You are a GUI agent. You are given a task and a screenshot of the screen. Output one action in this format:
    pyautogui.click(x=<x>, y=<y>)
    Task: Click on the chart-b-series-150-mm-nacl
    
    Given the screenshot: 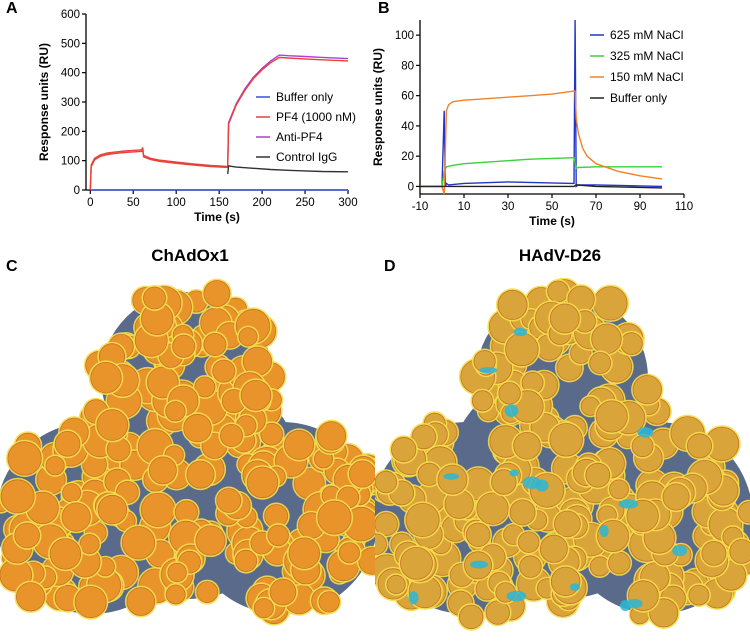 What is the action you would take?
    pyautogui.click(x=541, y=142)
    